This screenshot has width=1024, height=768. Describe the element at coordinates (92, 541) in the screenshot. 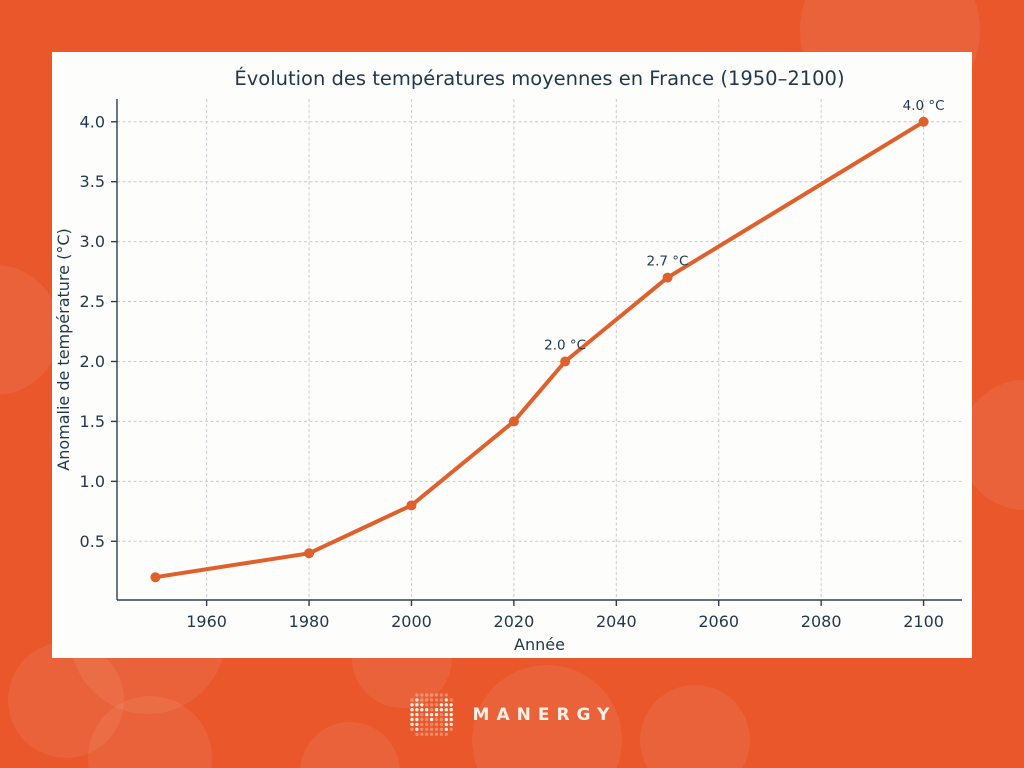

I see `y-tick-label: 0.5` at that location.